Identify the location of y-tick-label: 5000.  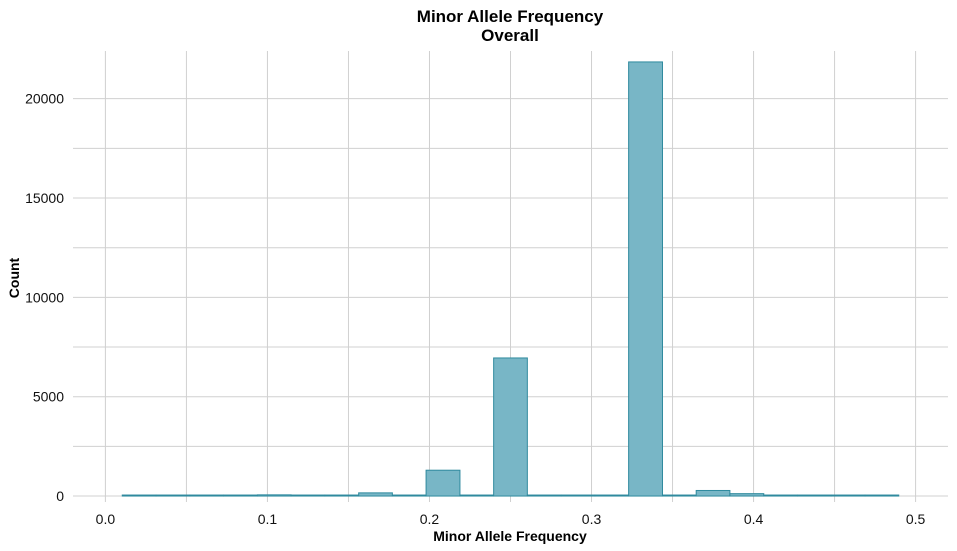
(48, 397).